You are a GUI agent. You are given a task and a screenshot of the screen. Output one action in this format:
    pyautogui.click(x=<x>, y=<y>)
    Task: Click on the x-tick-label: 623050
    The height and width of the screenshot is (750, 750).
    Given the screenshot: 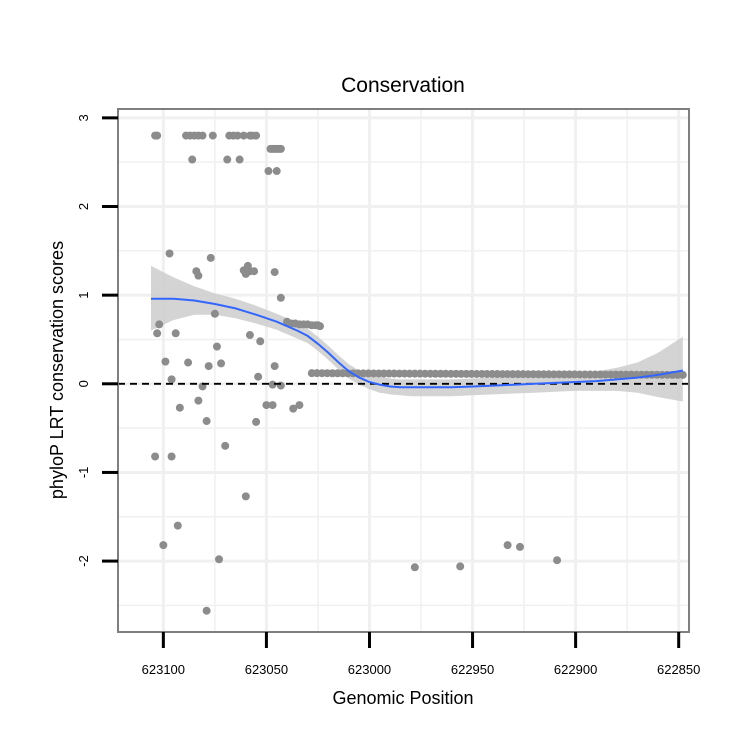 What is the action you would take?
    pyautogui.click(x=266, y=669)
    